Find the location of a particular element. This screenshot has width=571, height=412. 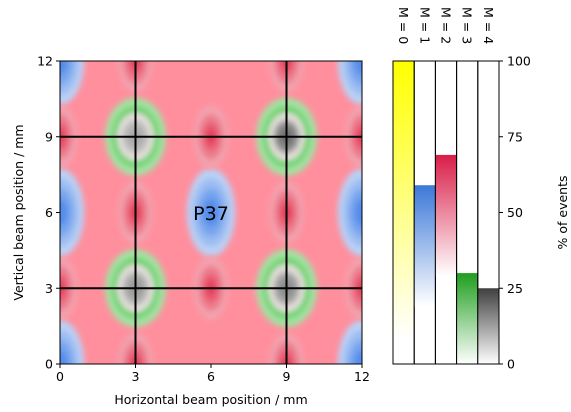

bar-y-tick-label: 100 is located at coordinates (519, 61).